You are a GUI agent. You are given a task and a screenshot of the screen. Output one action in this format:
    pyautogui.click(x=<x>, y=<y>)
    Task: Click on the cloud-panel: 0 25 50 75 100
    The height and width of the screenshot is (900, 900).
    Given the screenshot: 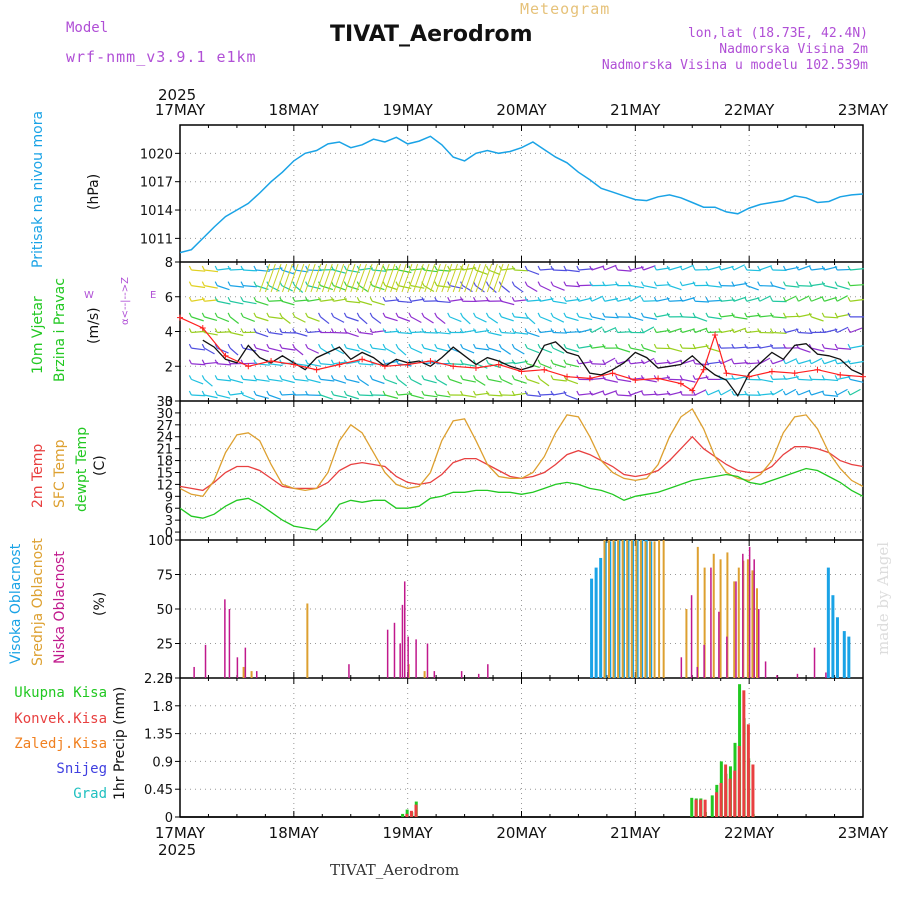 What is the action you would take?
    pyautogui.click(x=506, y=610)
    